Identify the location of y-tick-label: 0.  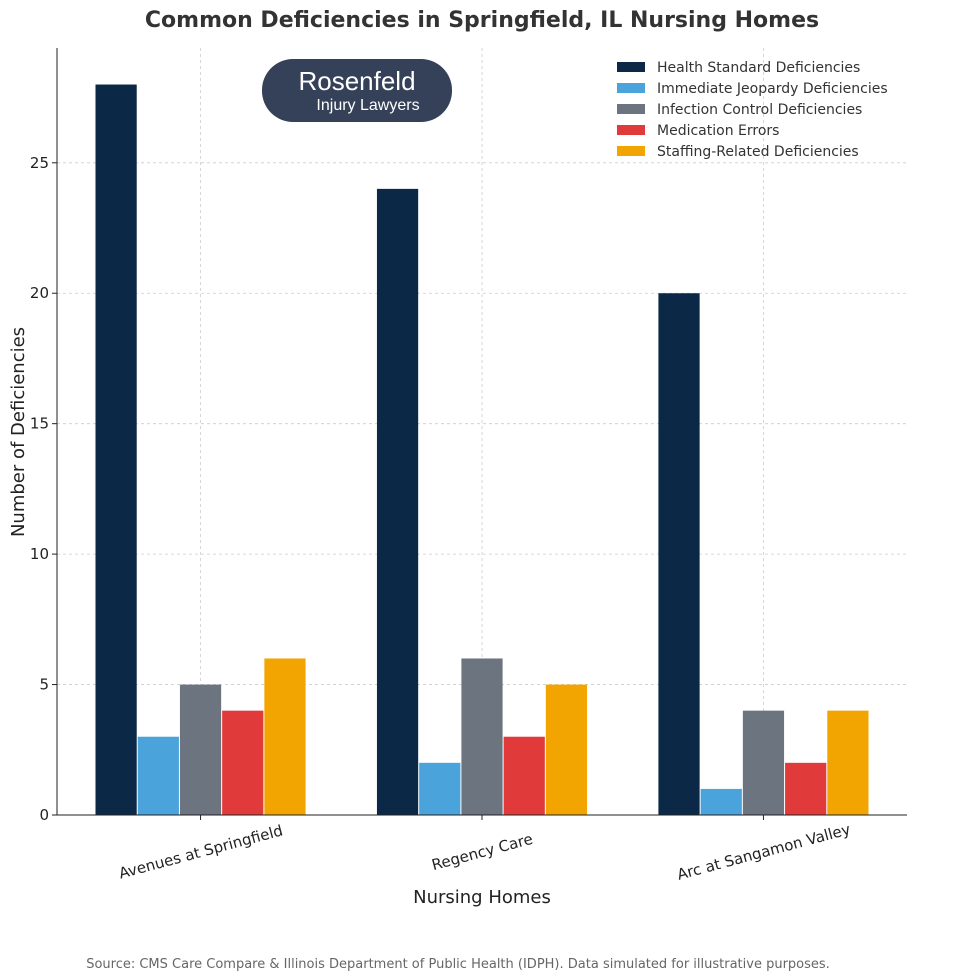
(44, 815).